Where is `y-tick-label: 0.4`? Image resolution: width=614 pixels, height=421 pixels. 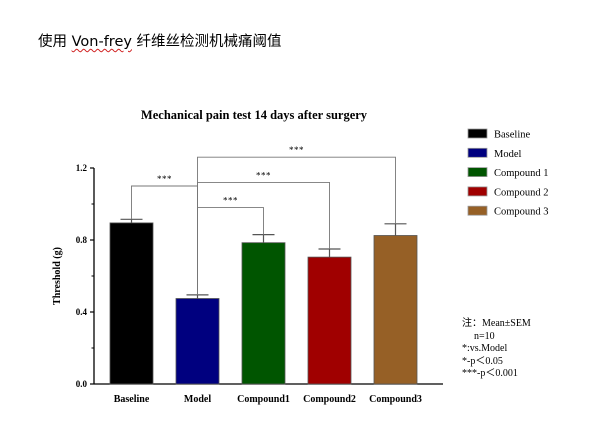
y-tick-label: 0.4 is located at coordinates (82, 312).